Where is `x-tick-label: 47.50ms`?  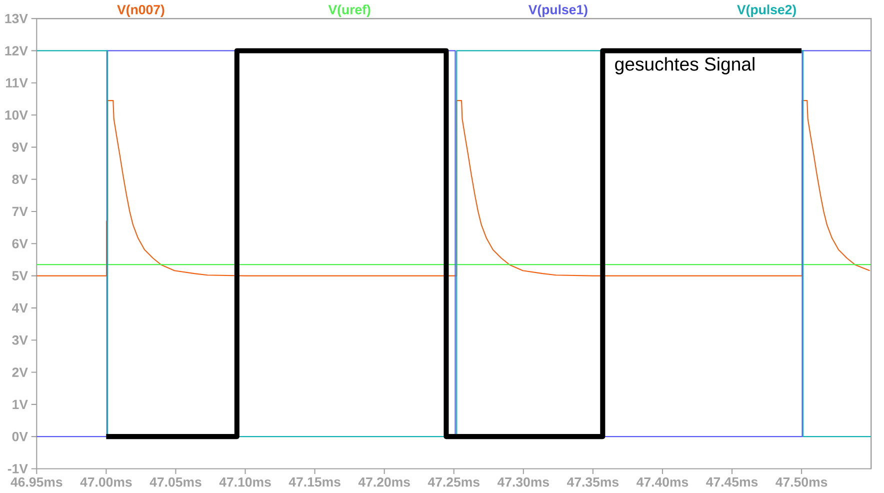 x-tick-label: 47.50ms is located at coordinates (802, 482).